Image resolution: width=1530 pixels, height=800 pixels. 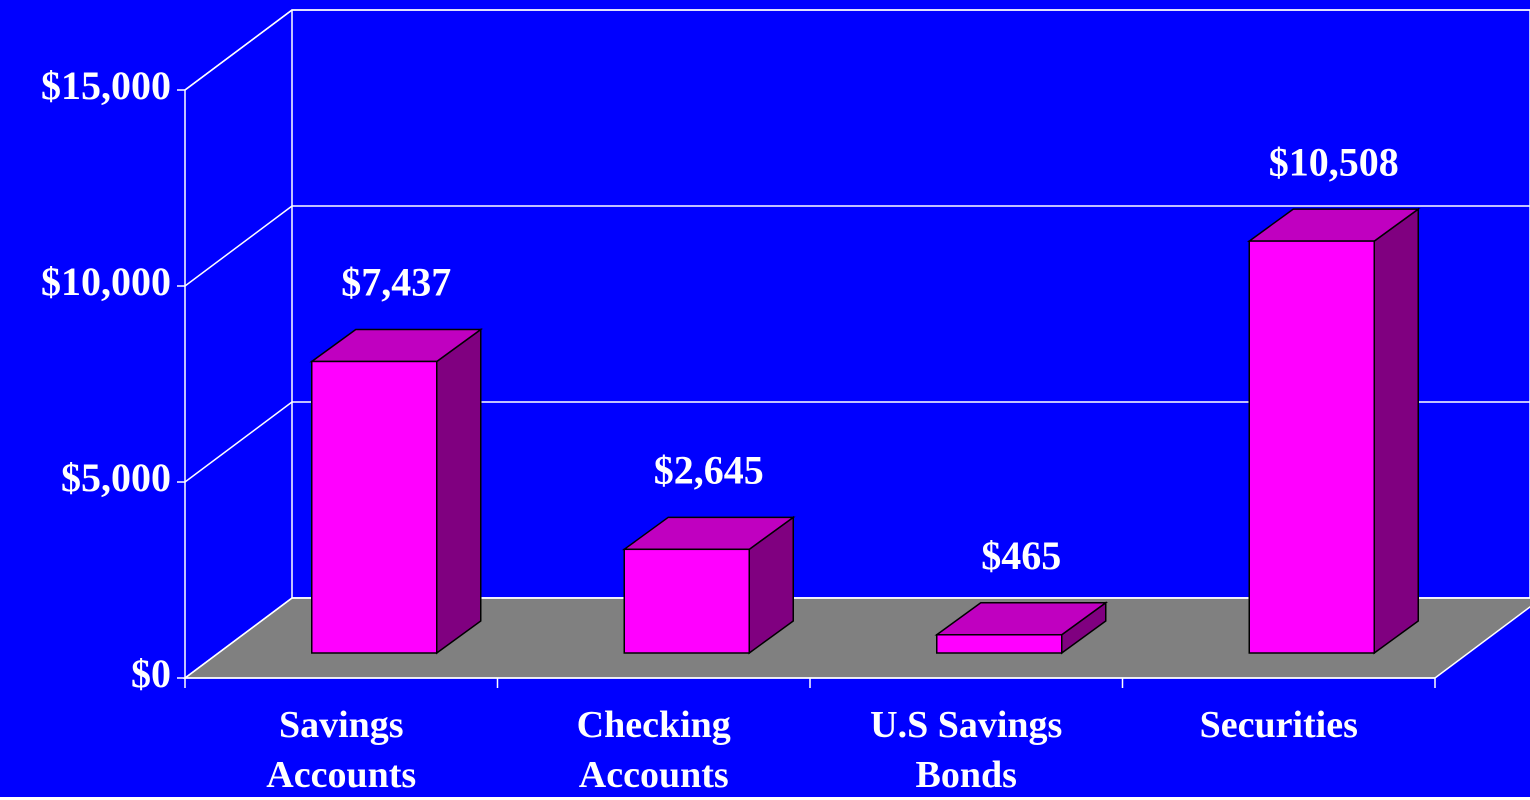 What do you see at coordinates (396, 282) in the screenshot?
I see `data-label: $7,437` at bounding box center [396, 282].